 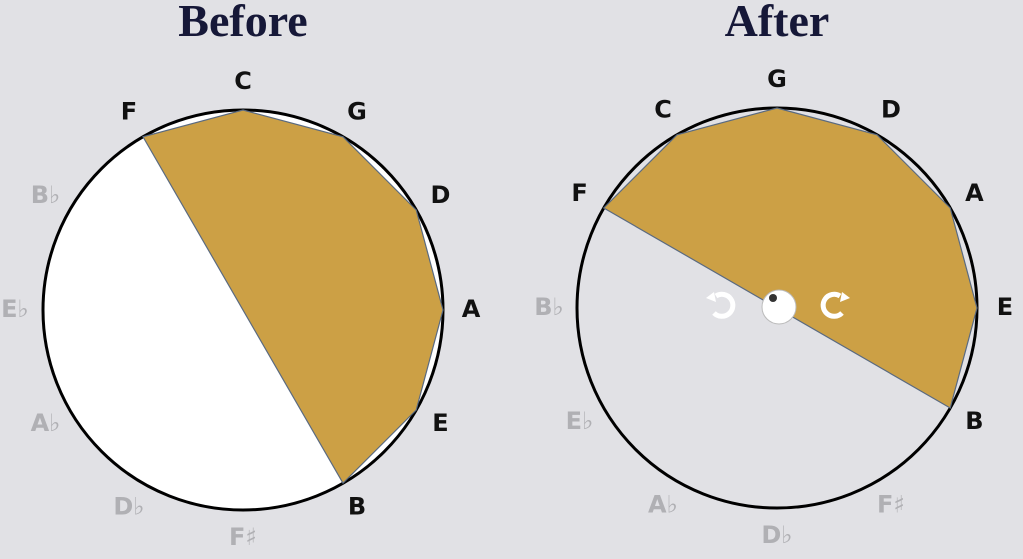 I want to click on rotation-controls, so click(x=778, y=307).